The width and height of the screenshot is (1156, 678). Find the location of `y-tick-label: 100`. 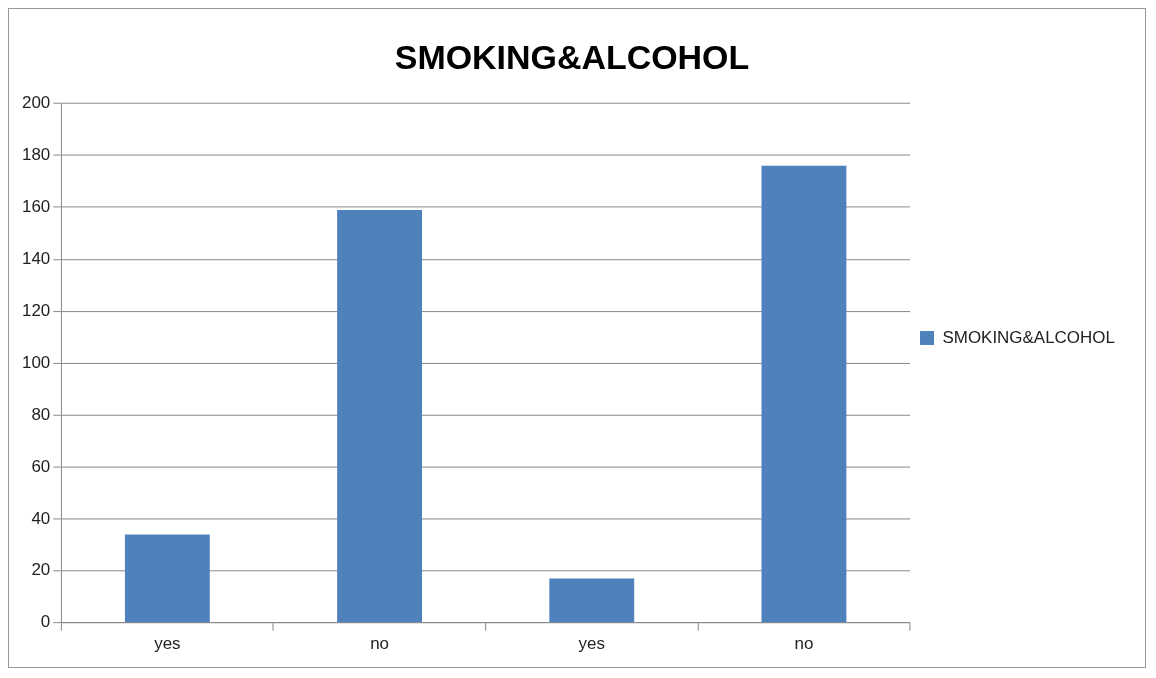

y-tick-label: 100 is located at coordinates (36, 362).